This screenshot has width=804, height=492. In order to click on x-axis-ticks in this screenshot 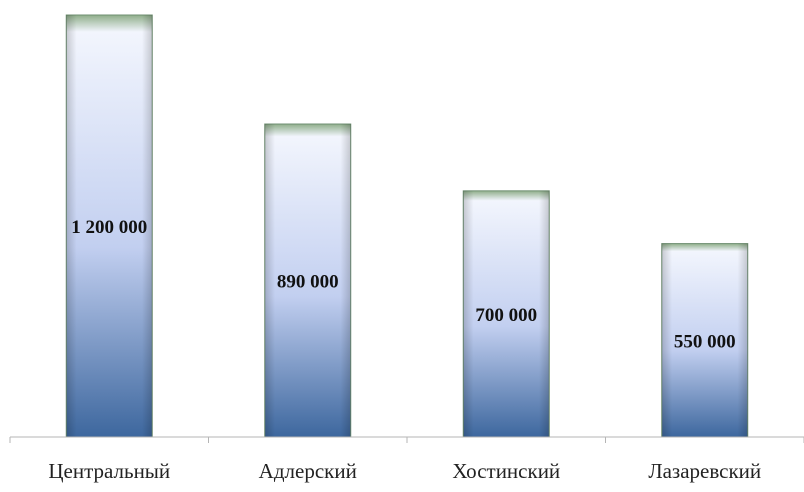, I will do `click(406, 440)`.